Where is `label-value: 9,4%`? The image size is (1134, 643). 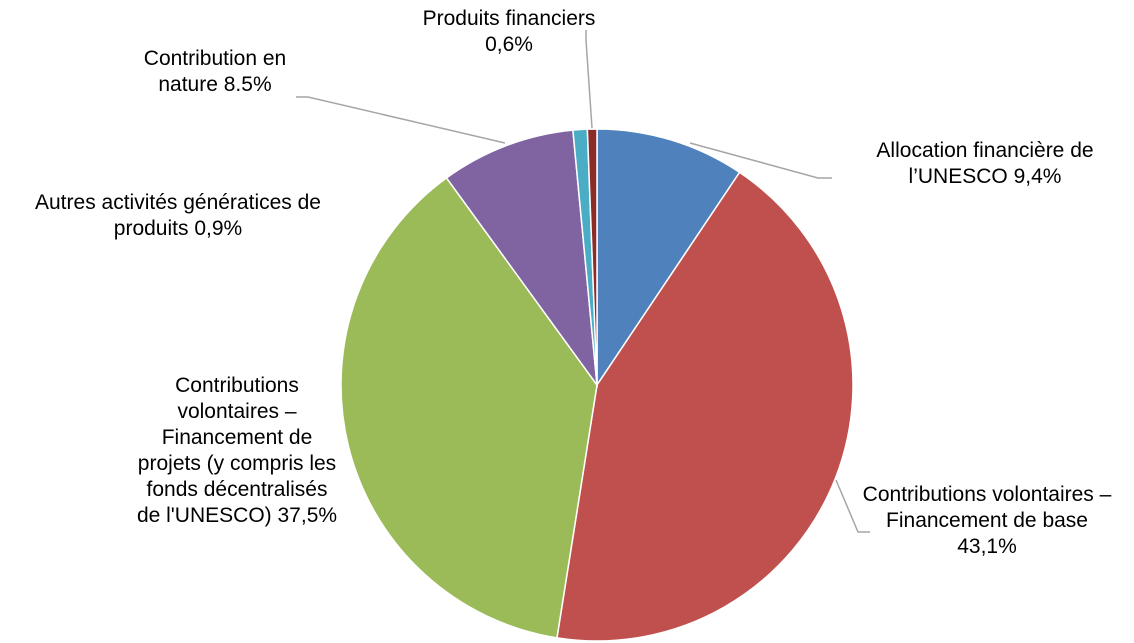 label-value: 9,4% is located at coordinates (1037, 176).